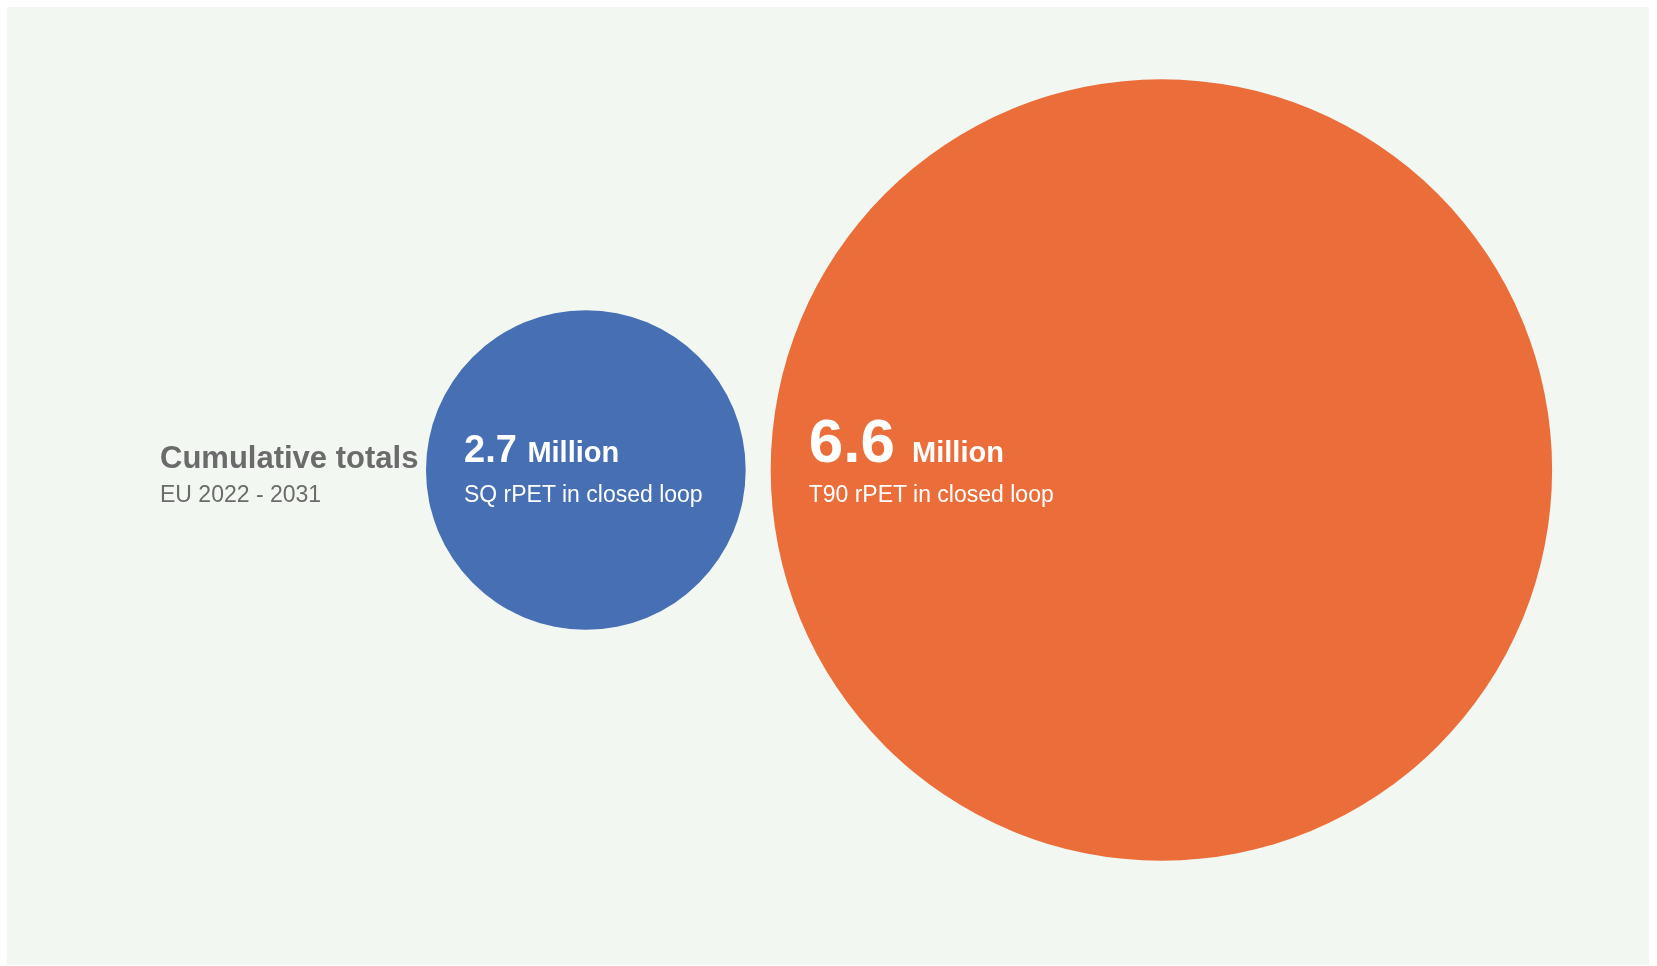 The image size is (1657, 966). What do you see at coordinates (289, 457) in the screenshot?
I see `text: Cumulative totals` at bounding box center [289, 457].